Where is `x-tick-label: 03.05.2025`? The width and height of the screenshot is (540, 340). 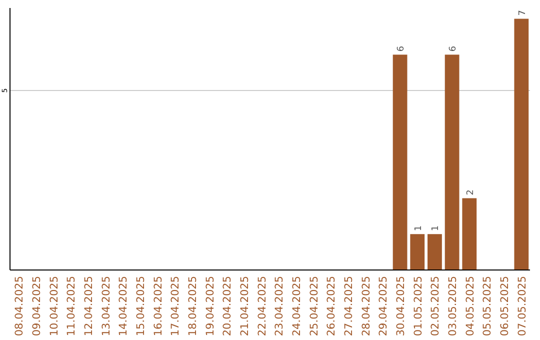 x-tick-label: 03.05.2025 is located at coordinates (453, 306).